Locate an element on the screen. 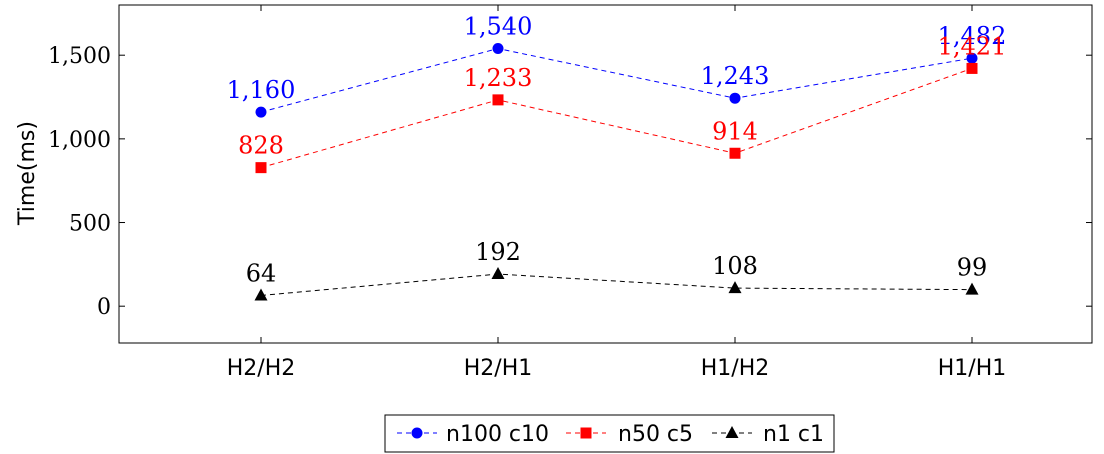  legend: n100 c10 n50 c5 n1 c1 is located at coordinates (609, 433).